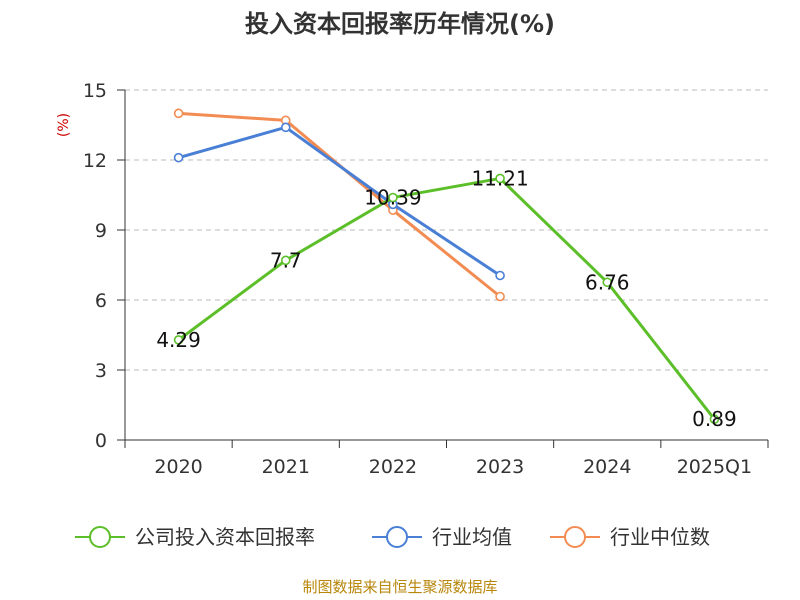  I want to click on data-label: 11.21, so click(499, 178).